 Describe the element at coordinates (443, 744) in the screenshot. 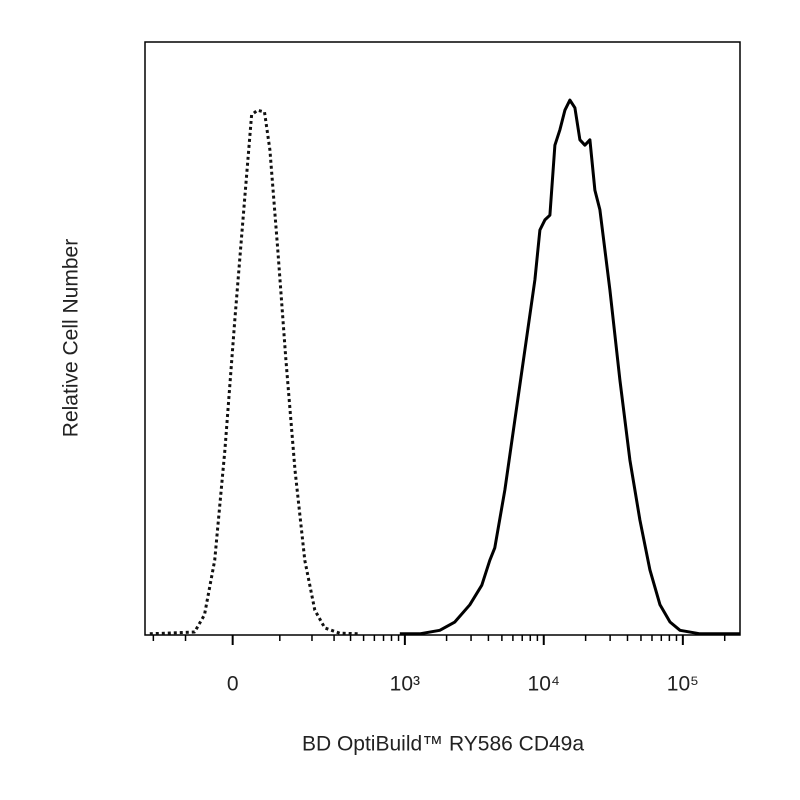

I see `x-axis-label: BD OptiBuild™ RY586 CD49a` at that location.